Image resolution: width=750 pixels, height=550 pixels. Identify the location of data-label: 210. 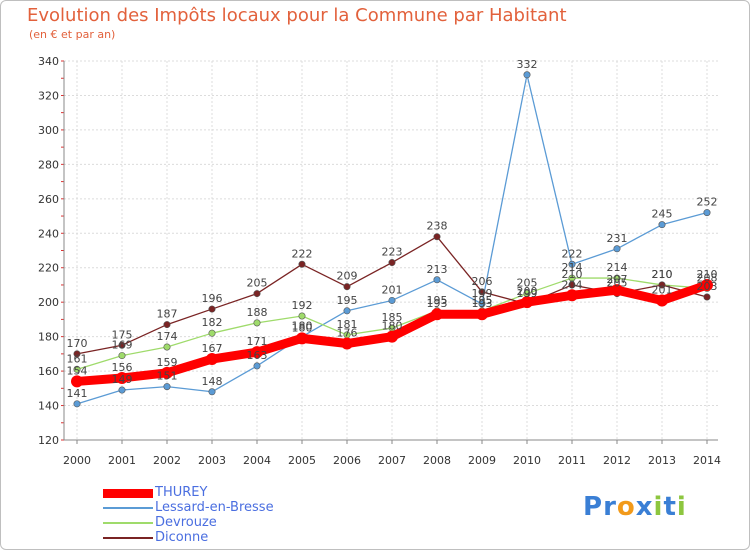
(662, 274).